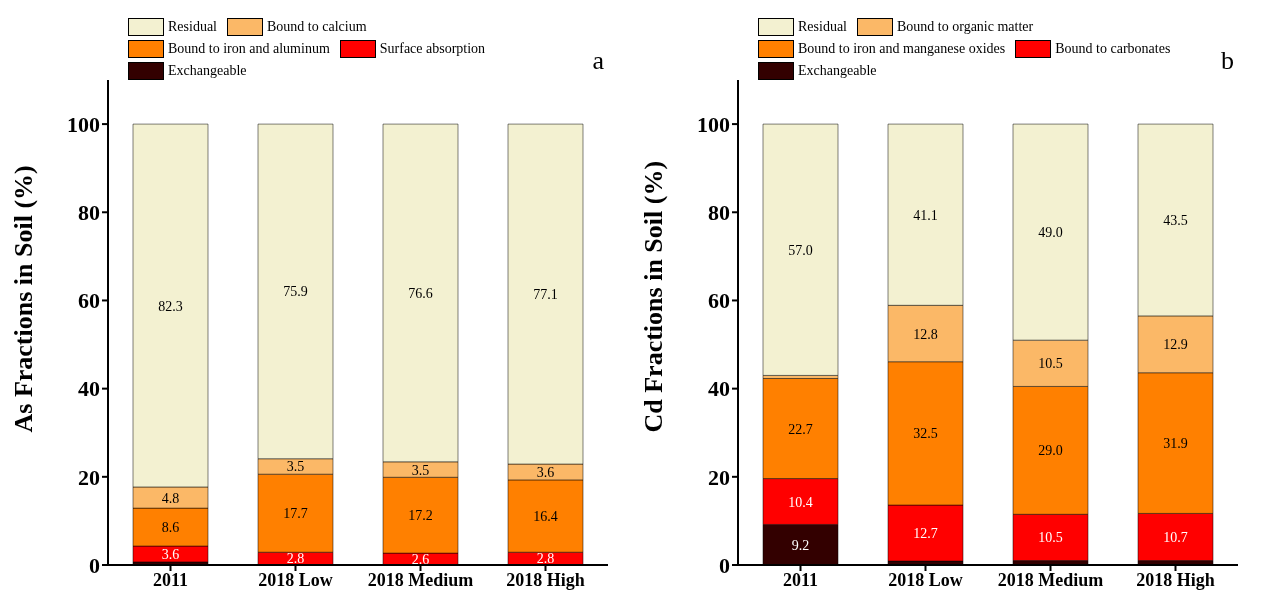 Image resolution: width=1271 pixels, height=614 pixels. I want to click on legend-label: Bound to iron and aluminum, so click(248, 49).